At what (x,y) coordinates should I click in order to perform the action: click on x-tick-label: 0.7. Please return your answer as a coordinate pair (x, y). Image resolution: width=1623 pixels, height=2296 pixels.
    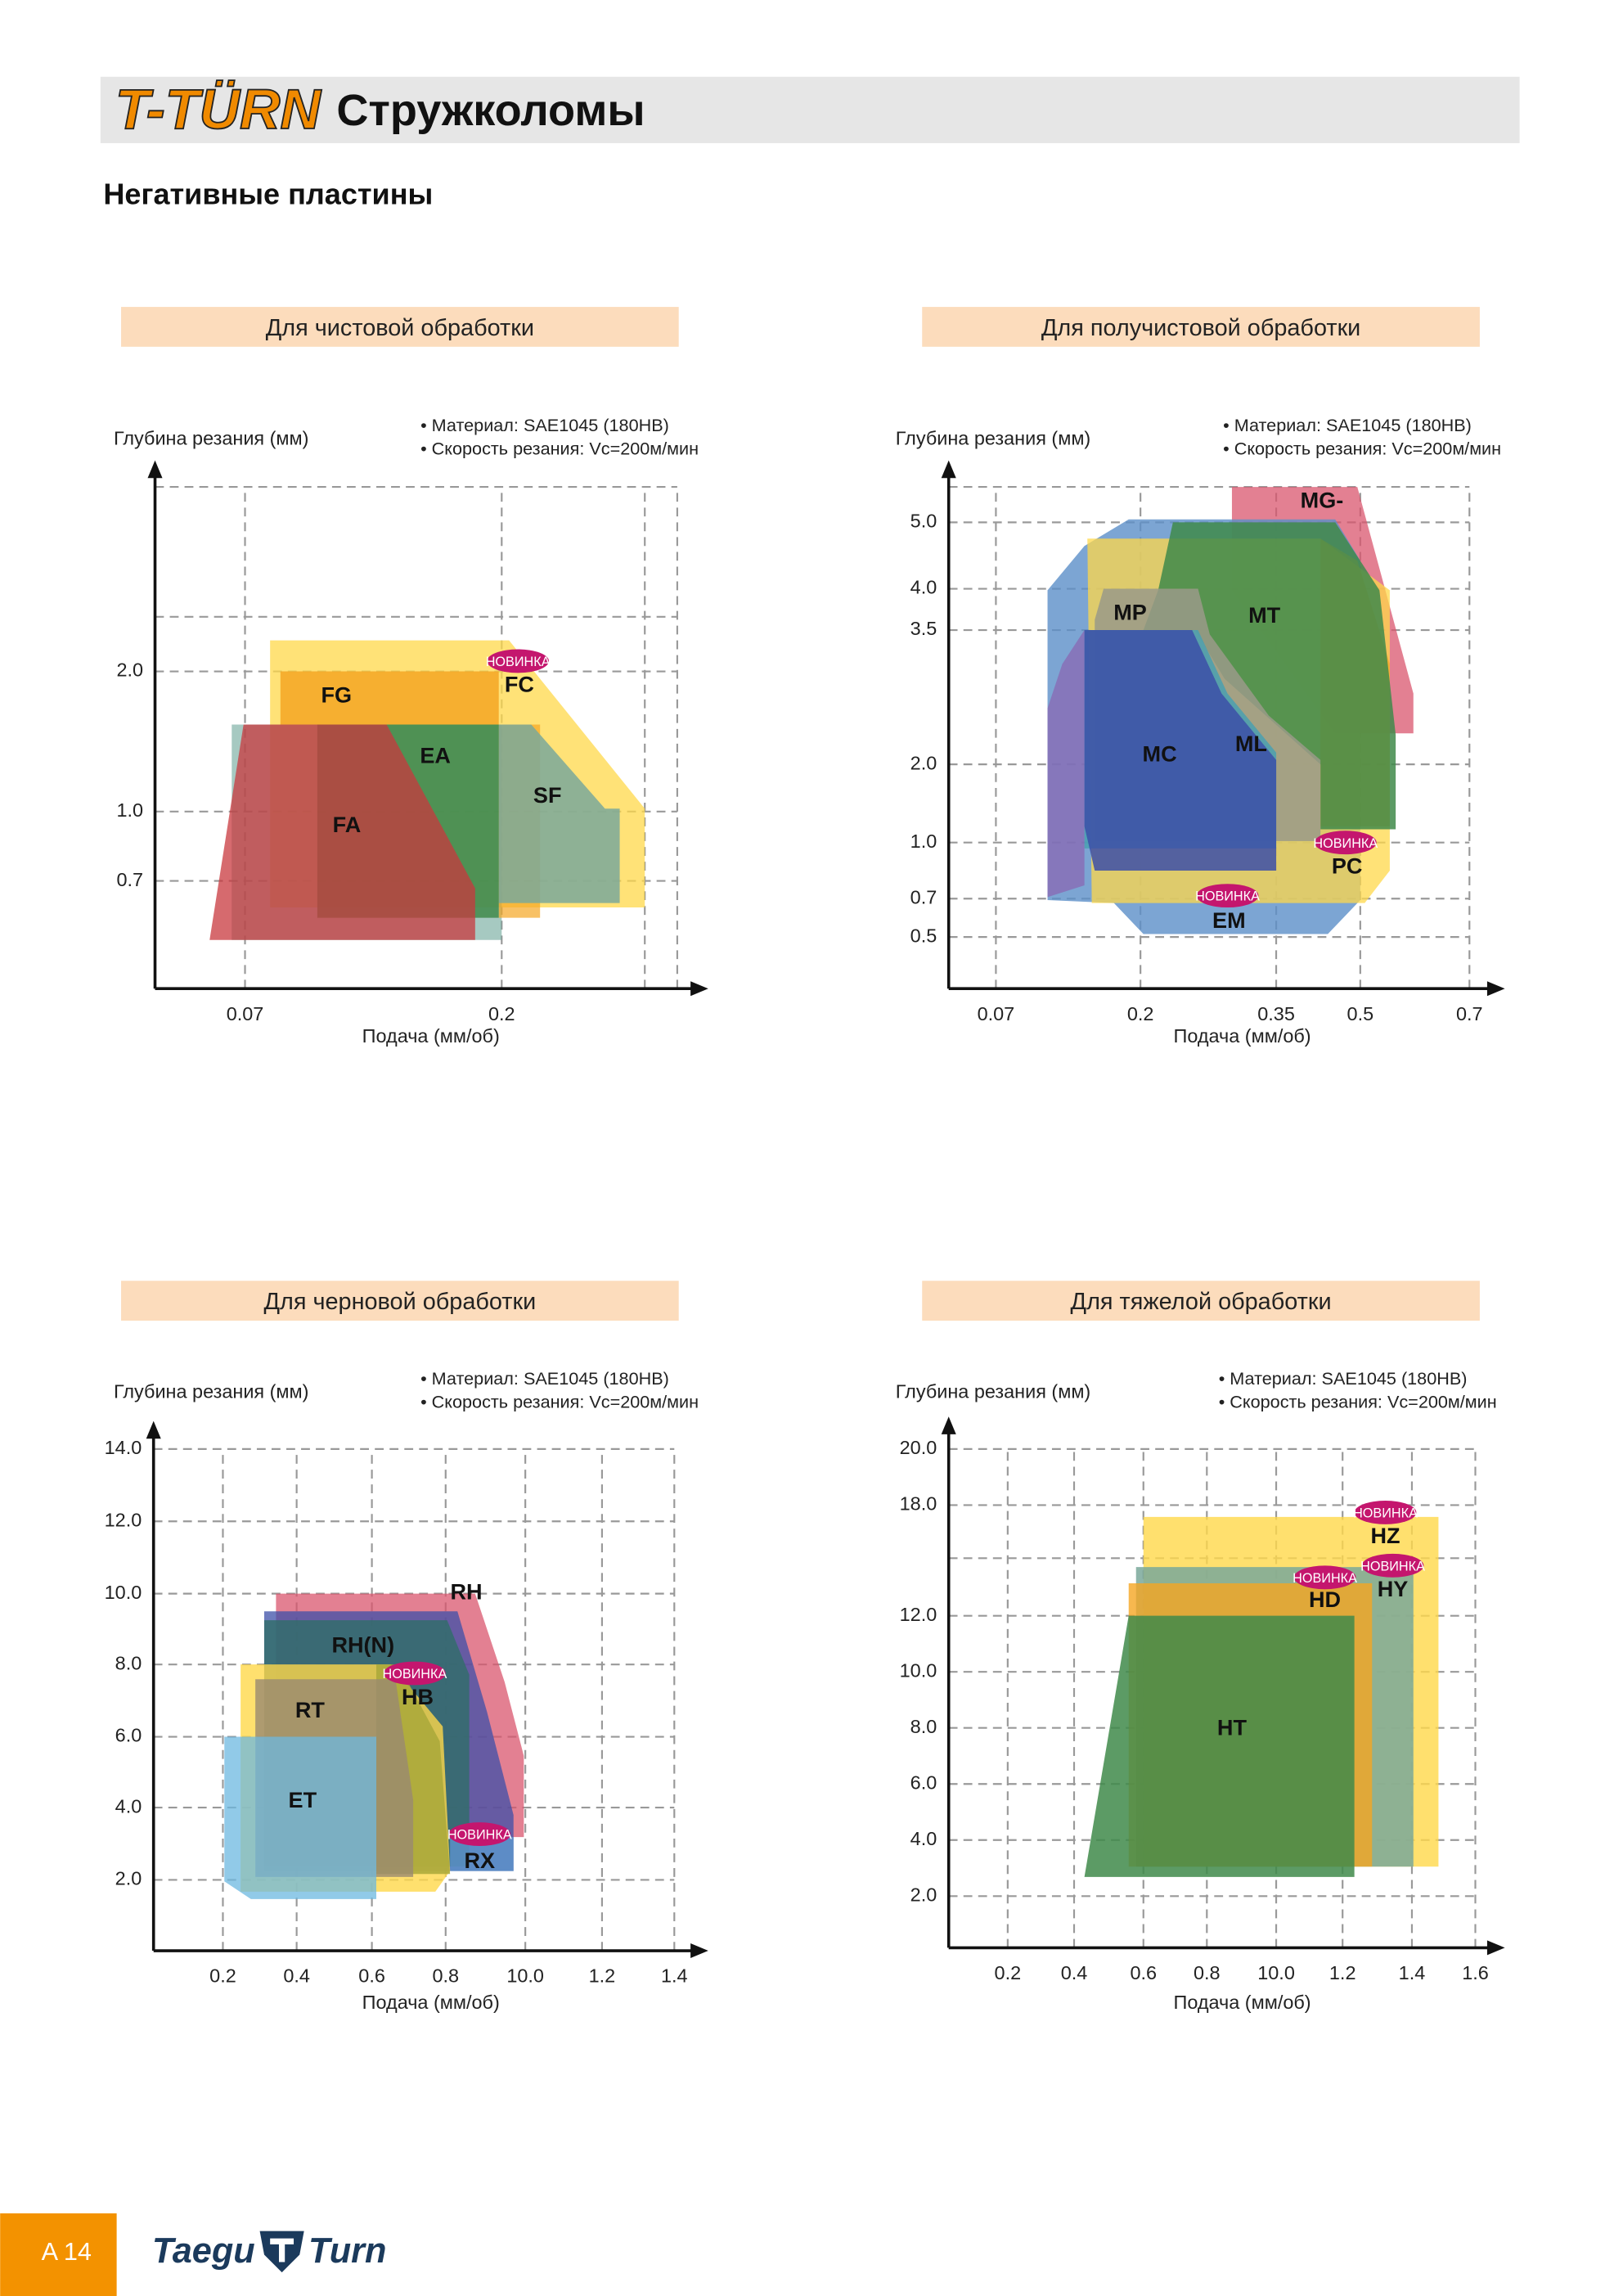
    Looking at the image, I should click on (1469, 1013).